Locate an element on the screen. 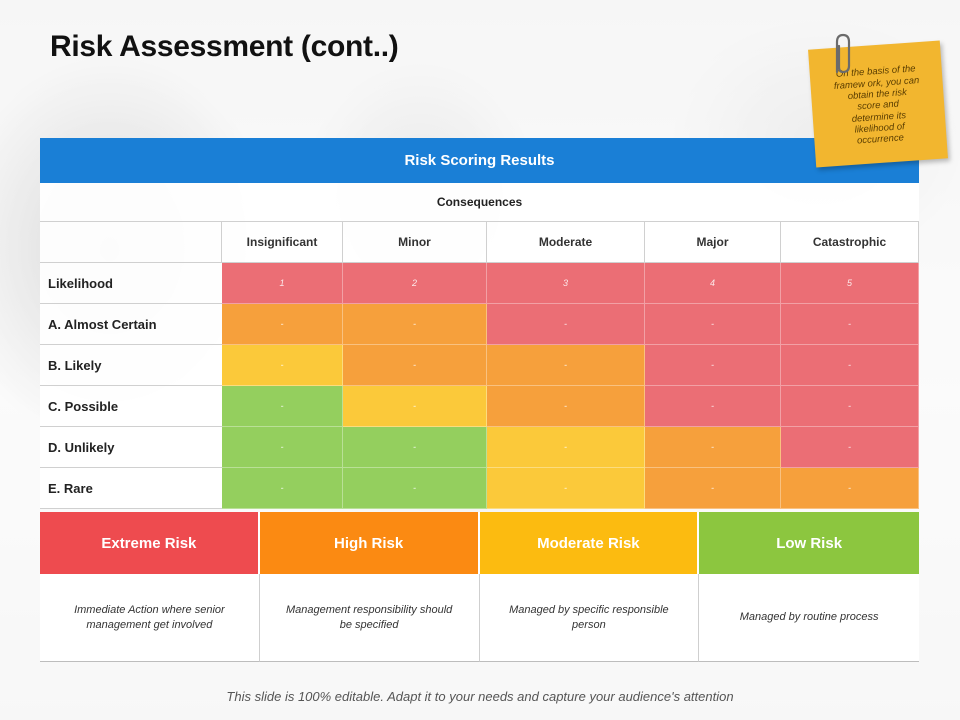 This screenshot has height=720, width=960. legend-moderate-risk: Moderate Risk is located at coordinates (589, 543).